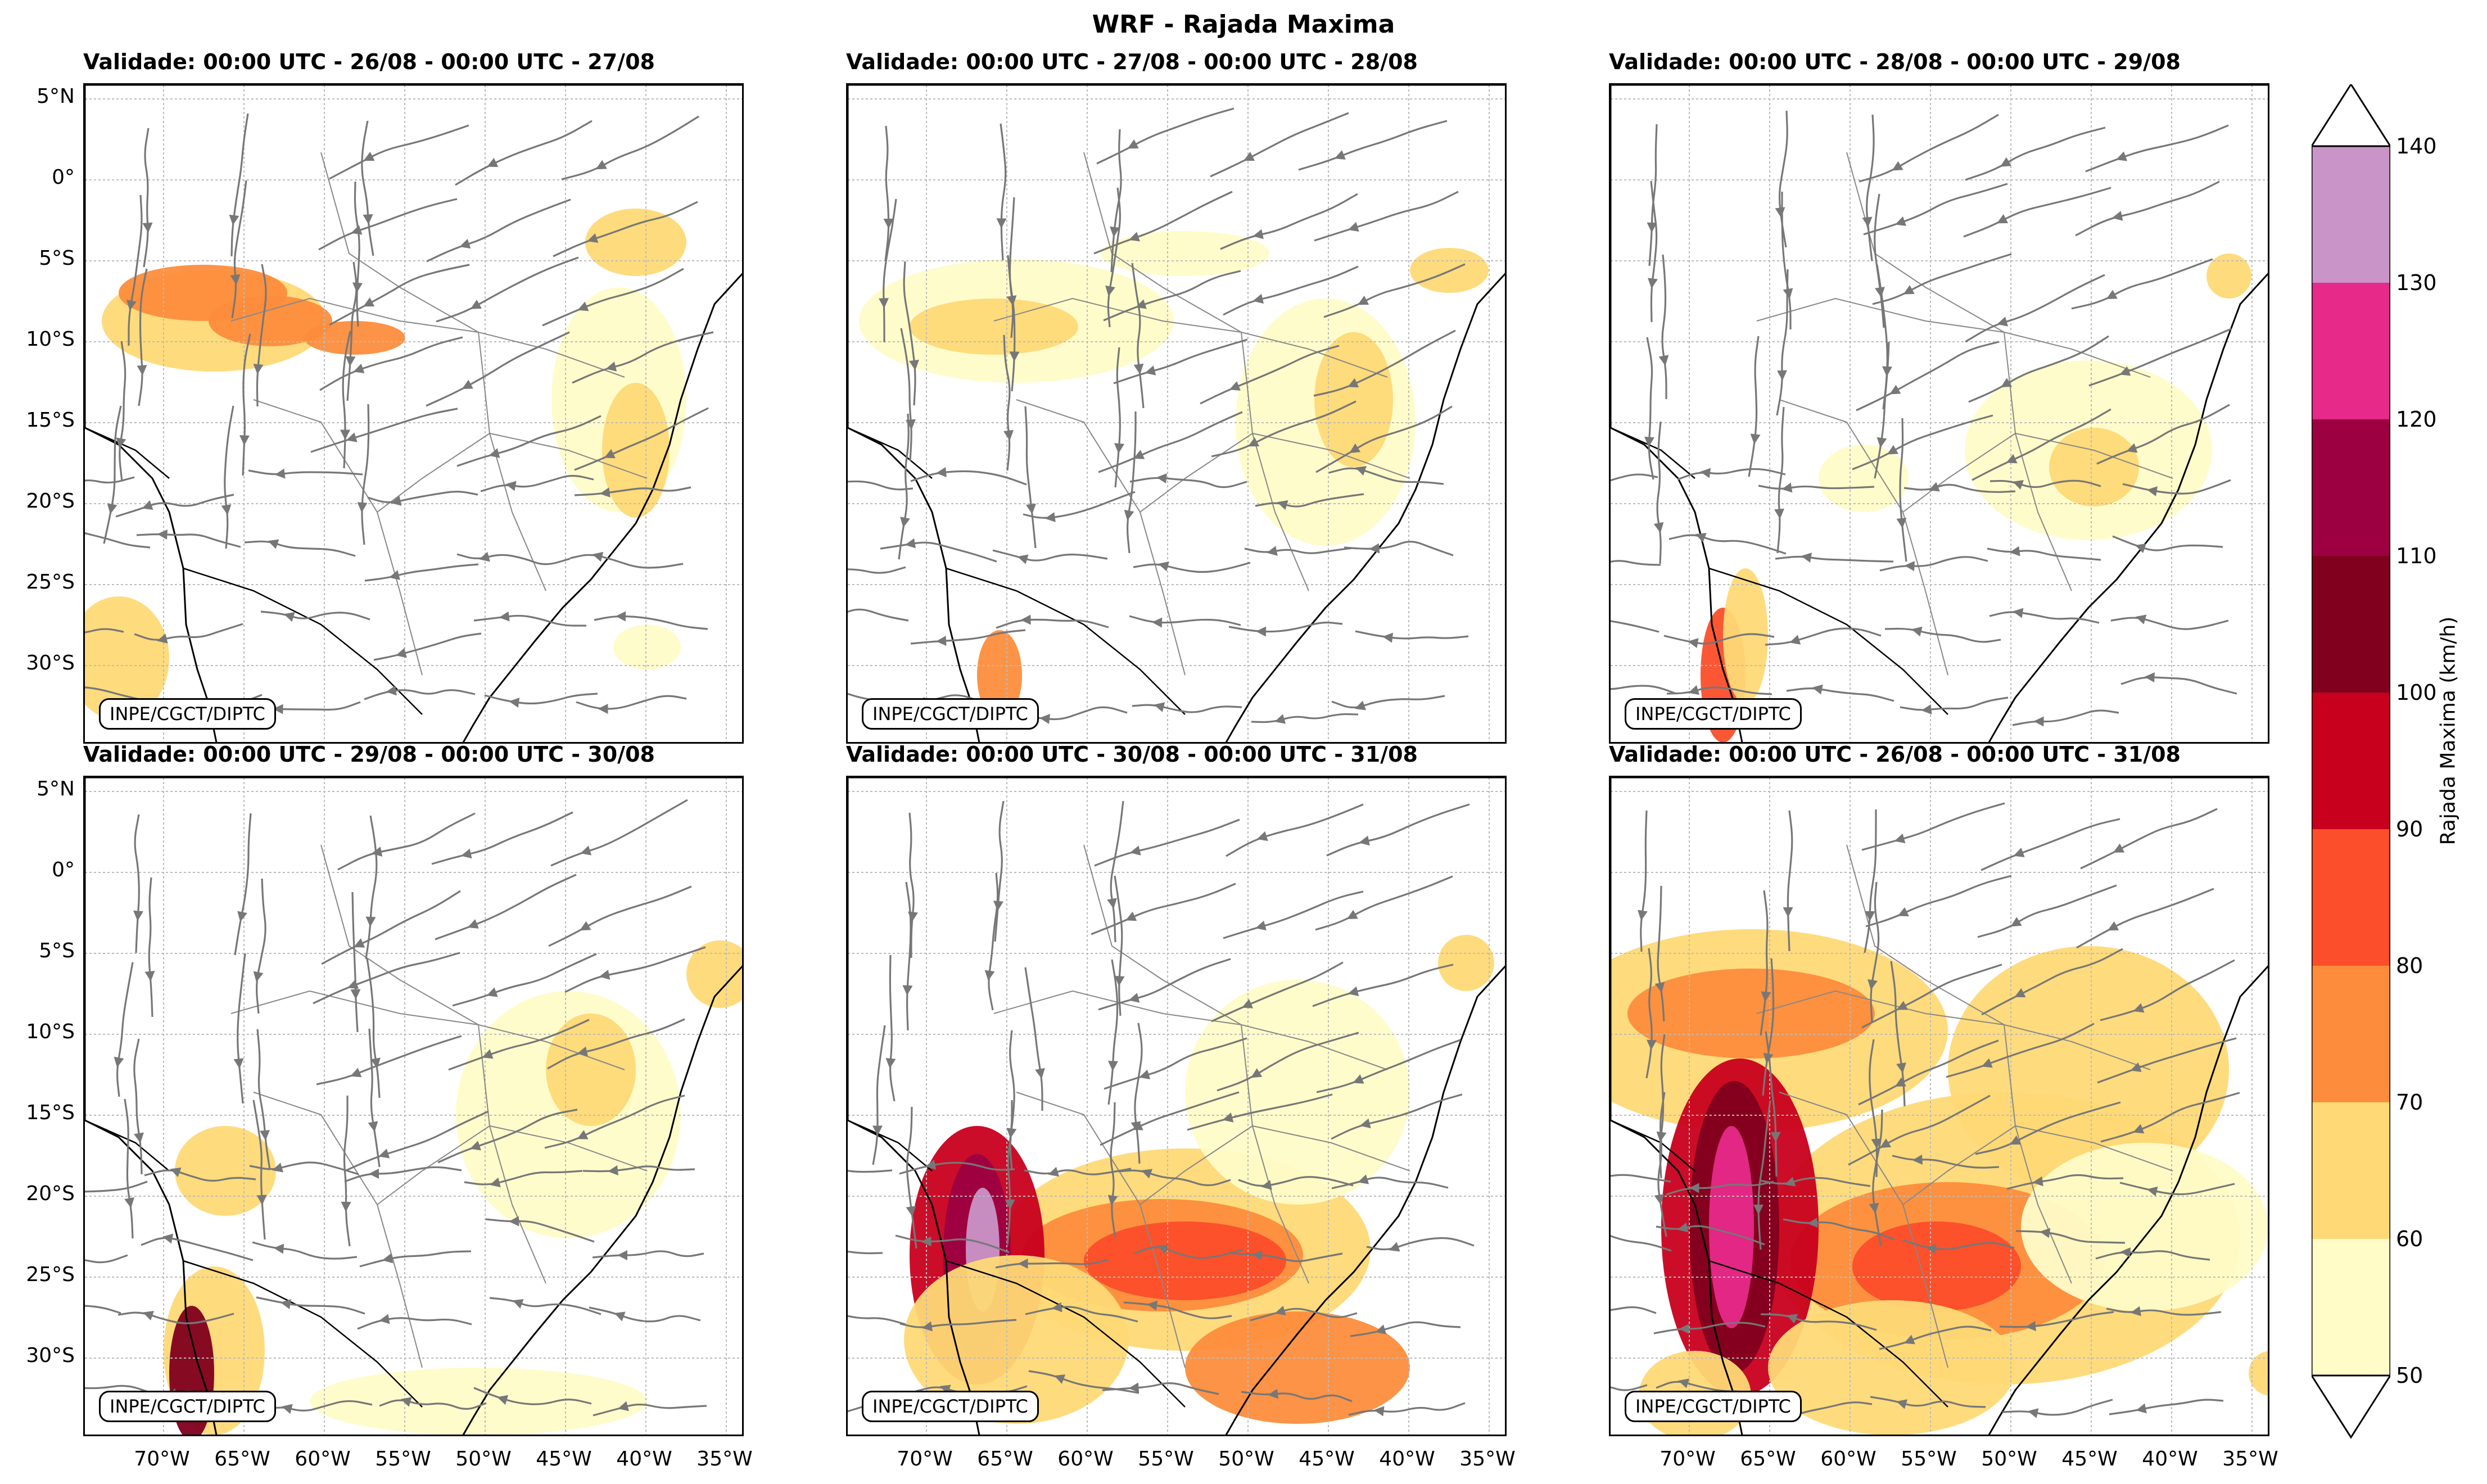 Image resolution: width=2487 pixels, height=1484 pixels. I want to click on map-panel-2: INPE/CGCT/DIPTC, so click(1176, 413).